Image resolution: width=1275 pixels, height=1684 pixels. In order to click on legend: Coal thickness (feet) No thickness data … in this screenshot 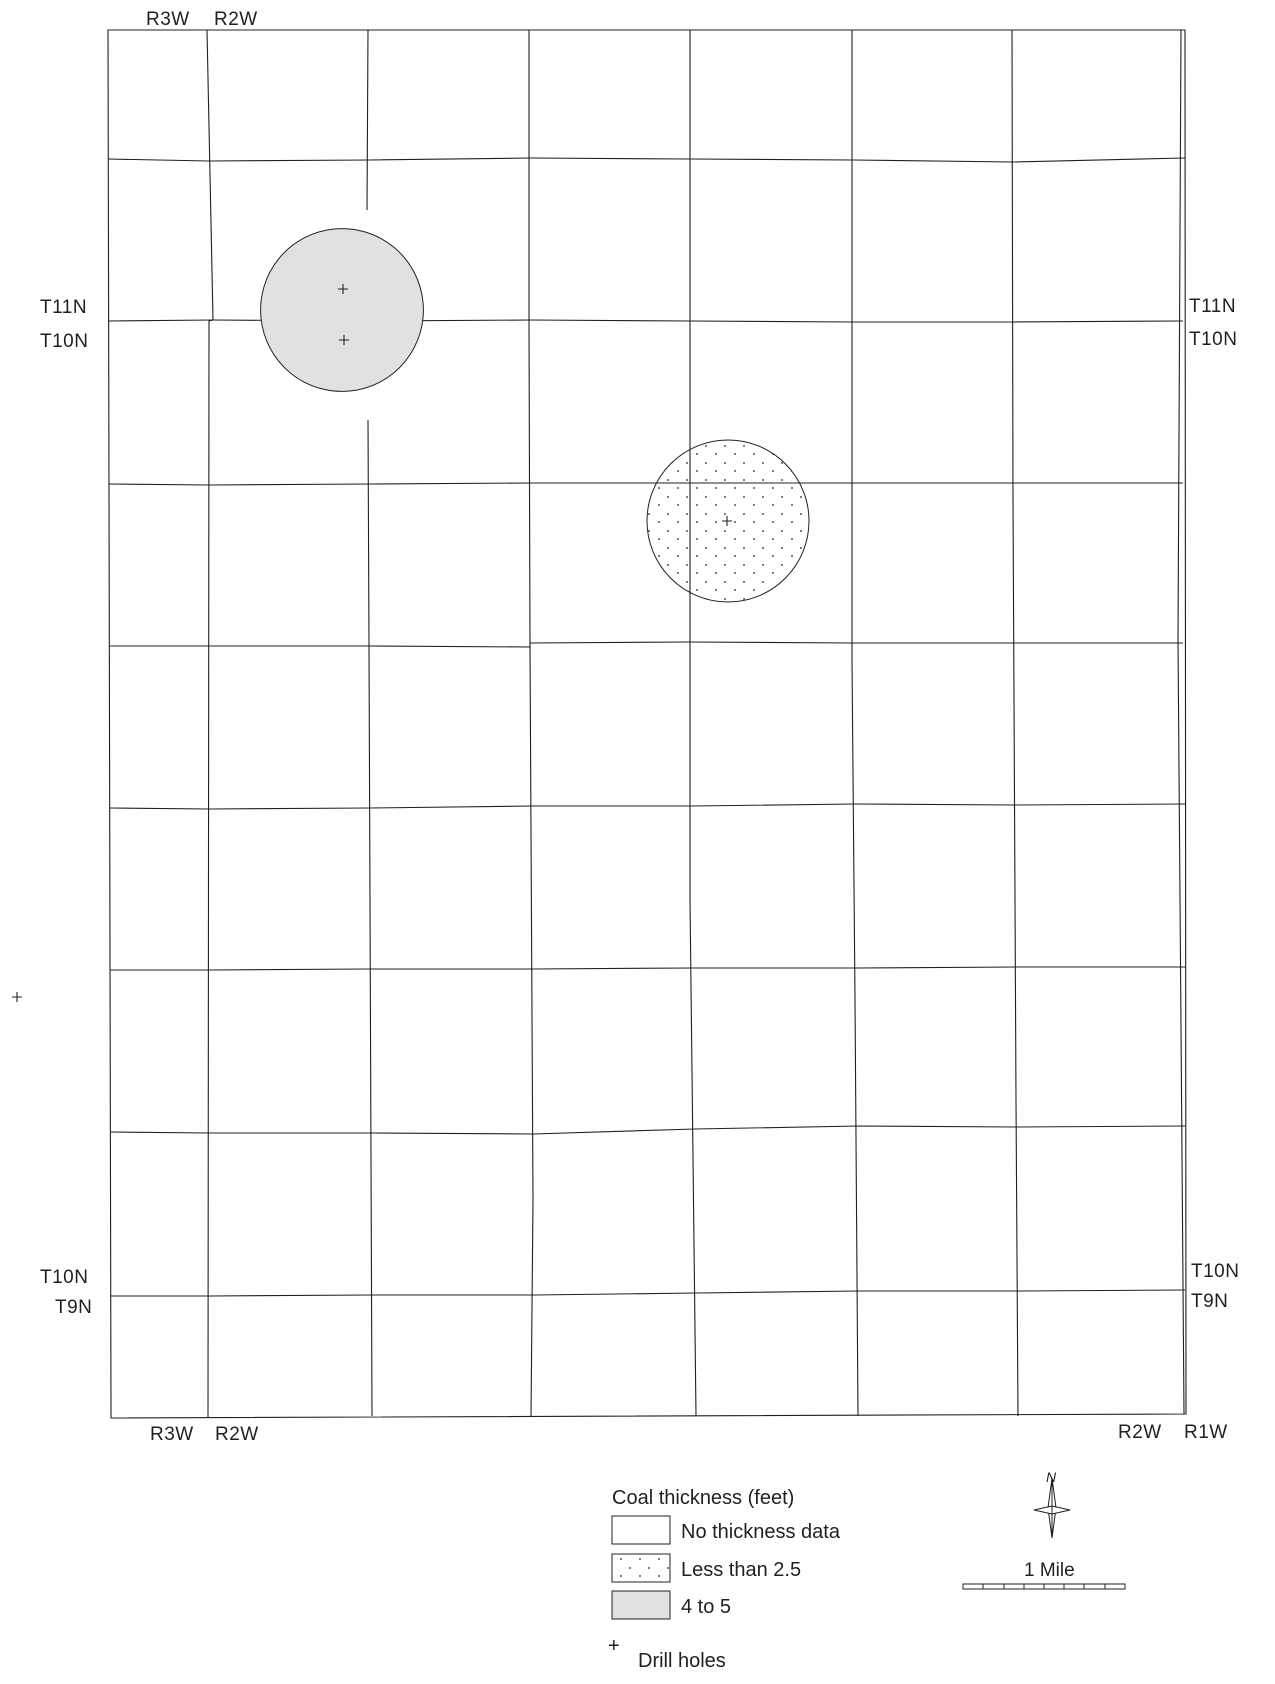, I will do `click(724, 1579)`.